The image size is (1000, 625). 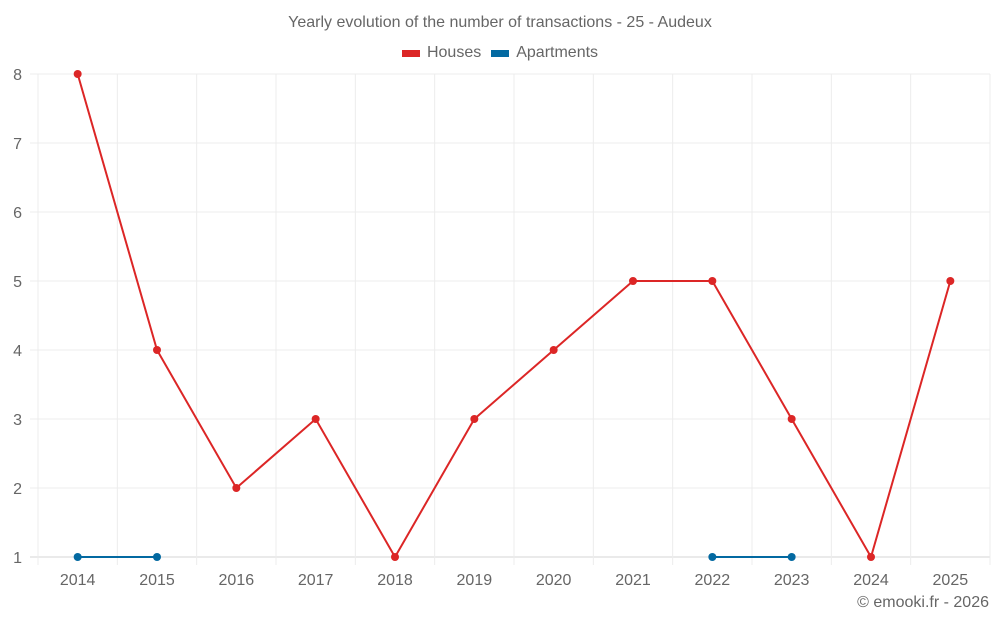 What do you see at coordinates (17, 420) in the screenshot?
I see `y-tick-label: 3` at bounding box center [17, 420].